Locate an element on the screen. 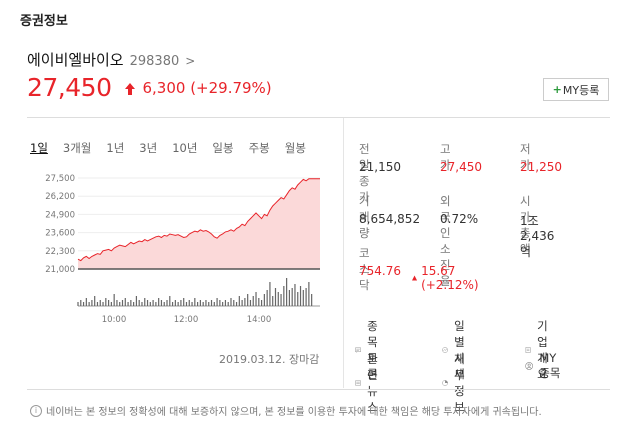 Image resolution: width=640 pixels, height=425 pixels. news-icon is located at coordinates (358, 383).